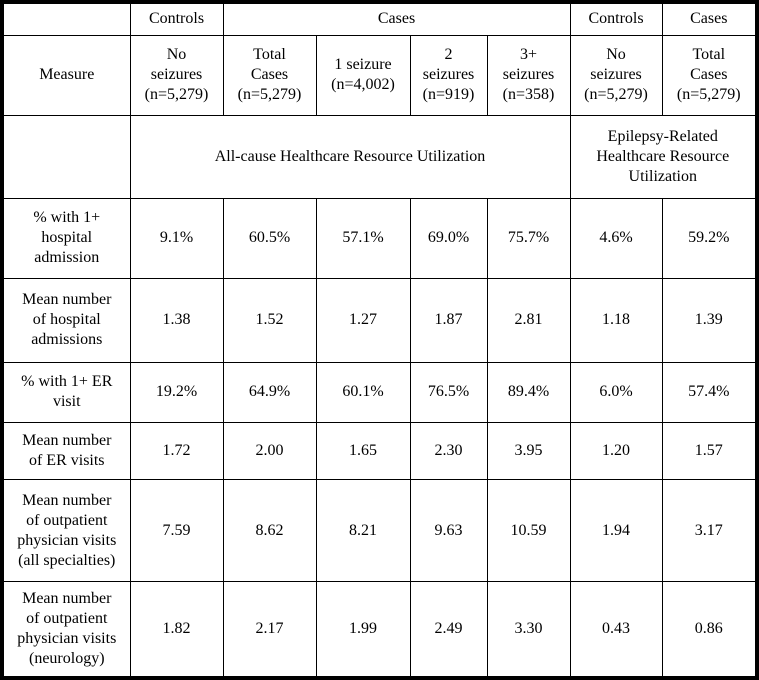 The height and width of the screenshot is (680, 759). Describe the element at coordinates (176, 18) in the screenshot. I see `group-controls-allcause: Controls` at that location.